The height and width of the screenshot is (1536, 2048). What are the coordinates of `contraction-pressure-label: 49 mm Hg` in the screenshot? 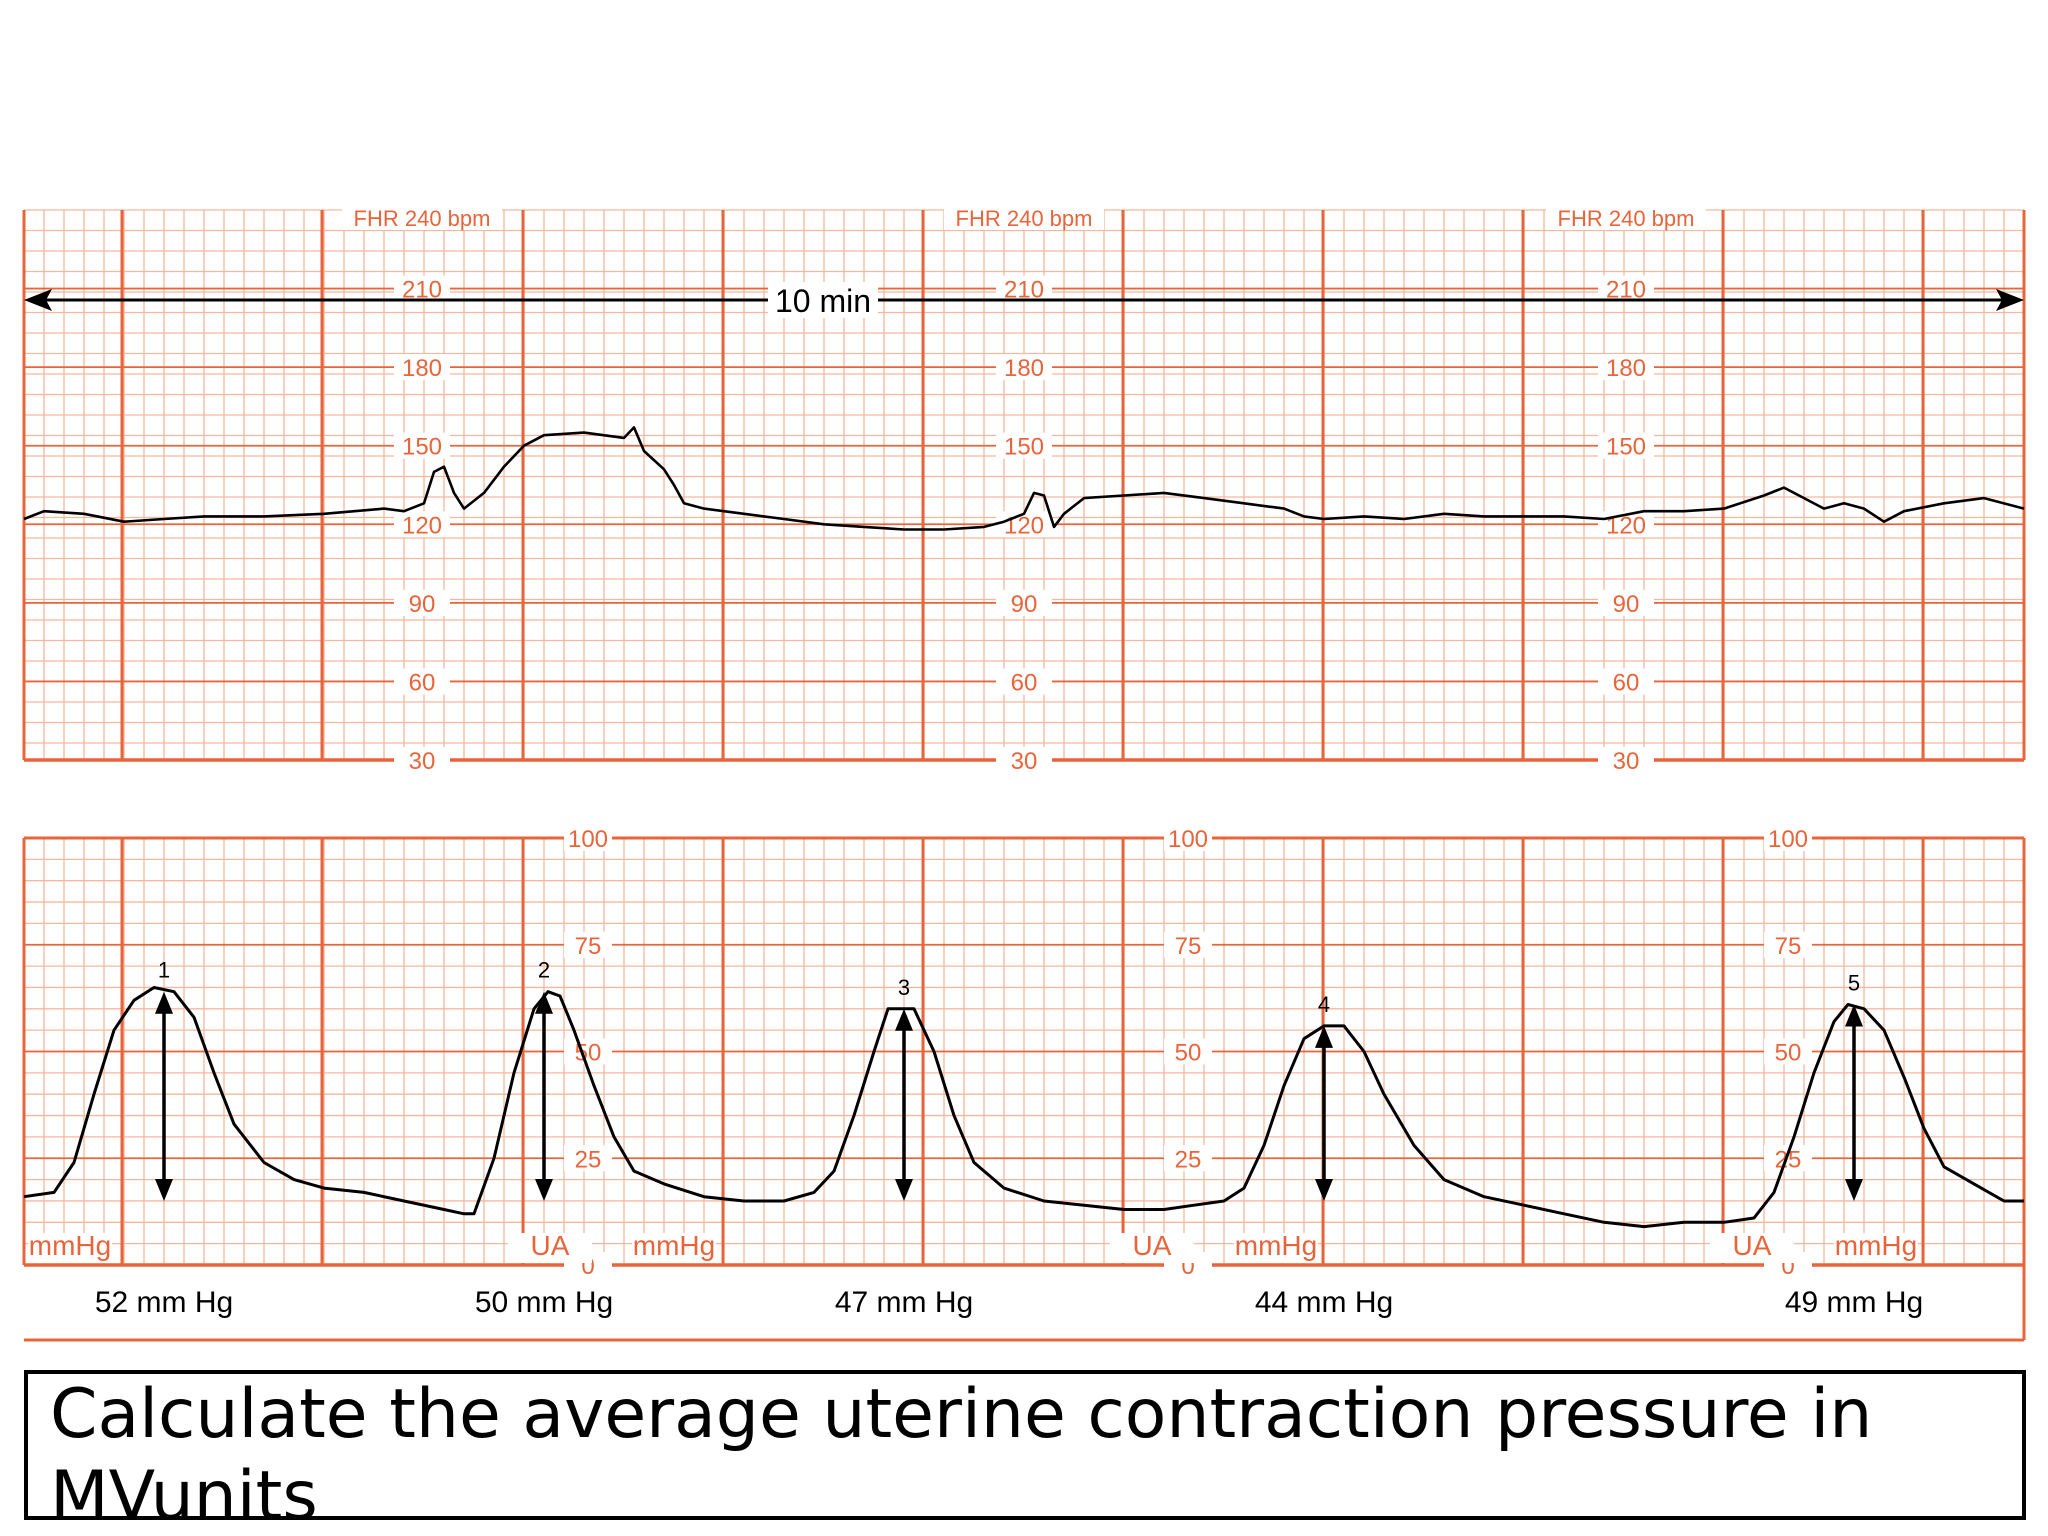 It's located at (1854, 1302).